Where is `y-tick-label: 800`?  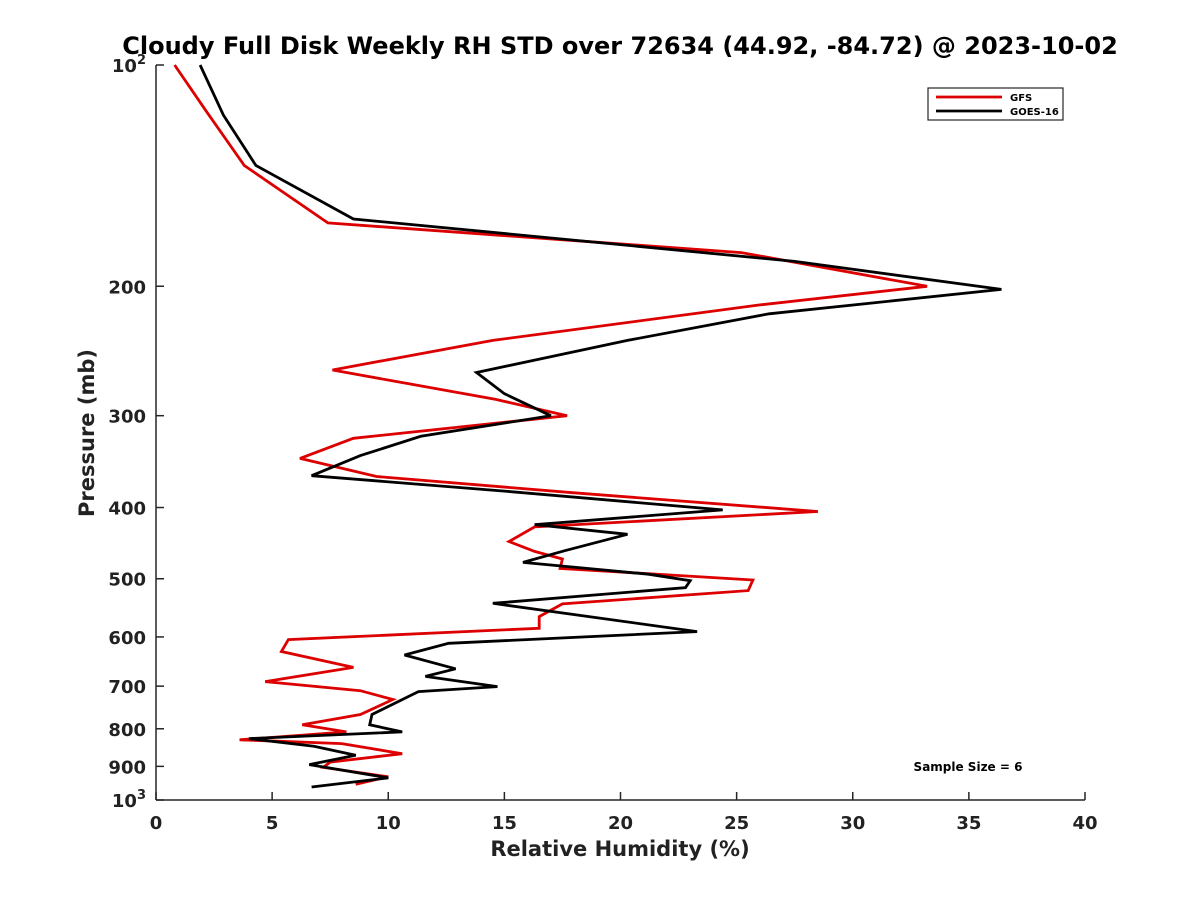
y-tick-label: 800 is located at coordinates (127, 730).